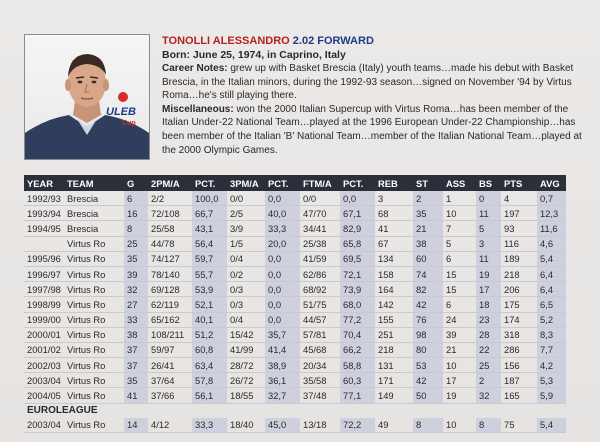  What do you see at coordinates (488, 320) in the screenshot?
I see `season-cell-bs: 23` at bounding box center [488, 320].